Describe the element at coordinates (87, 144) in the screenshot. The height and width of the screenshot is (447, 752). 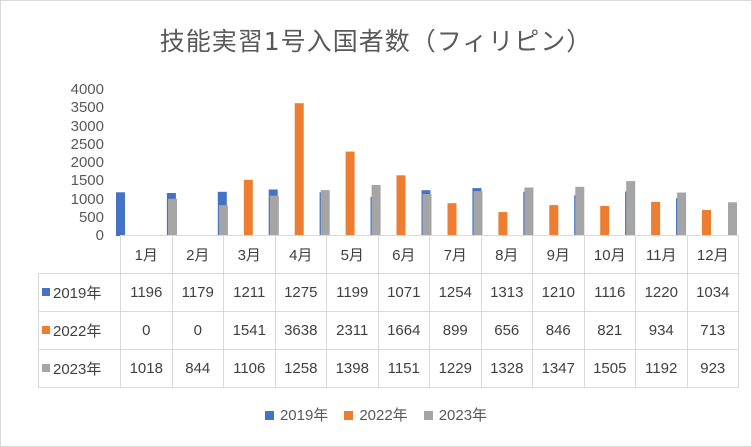
I see `y-tick-label: 2500` at that location.